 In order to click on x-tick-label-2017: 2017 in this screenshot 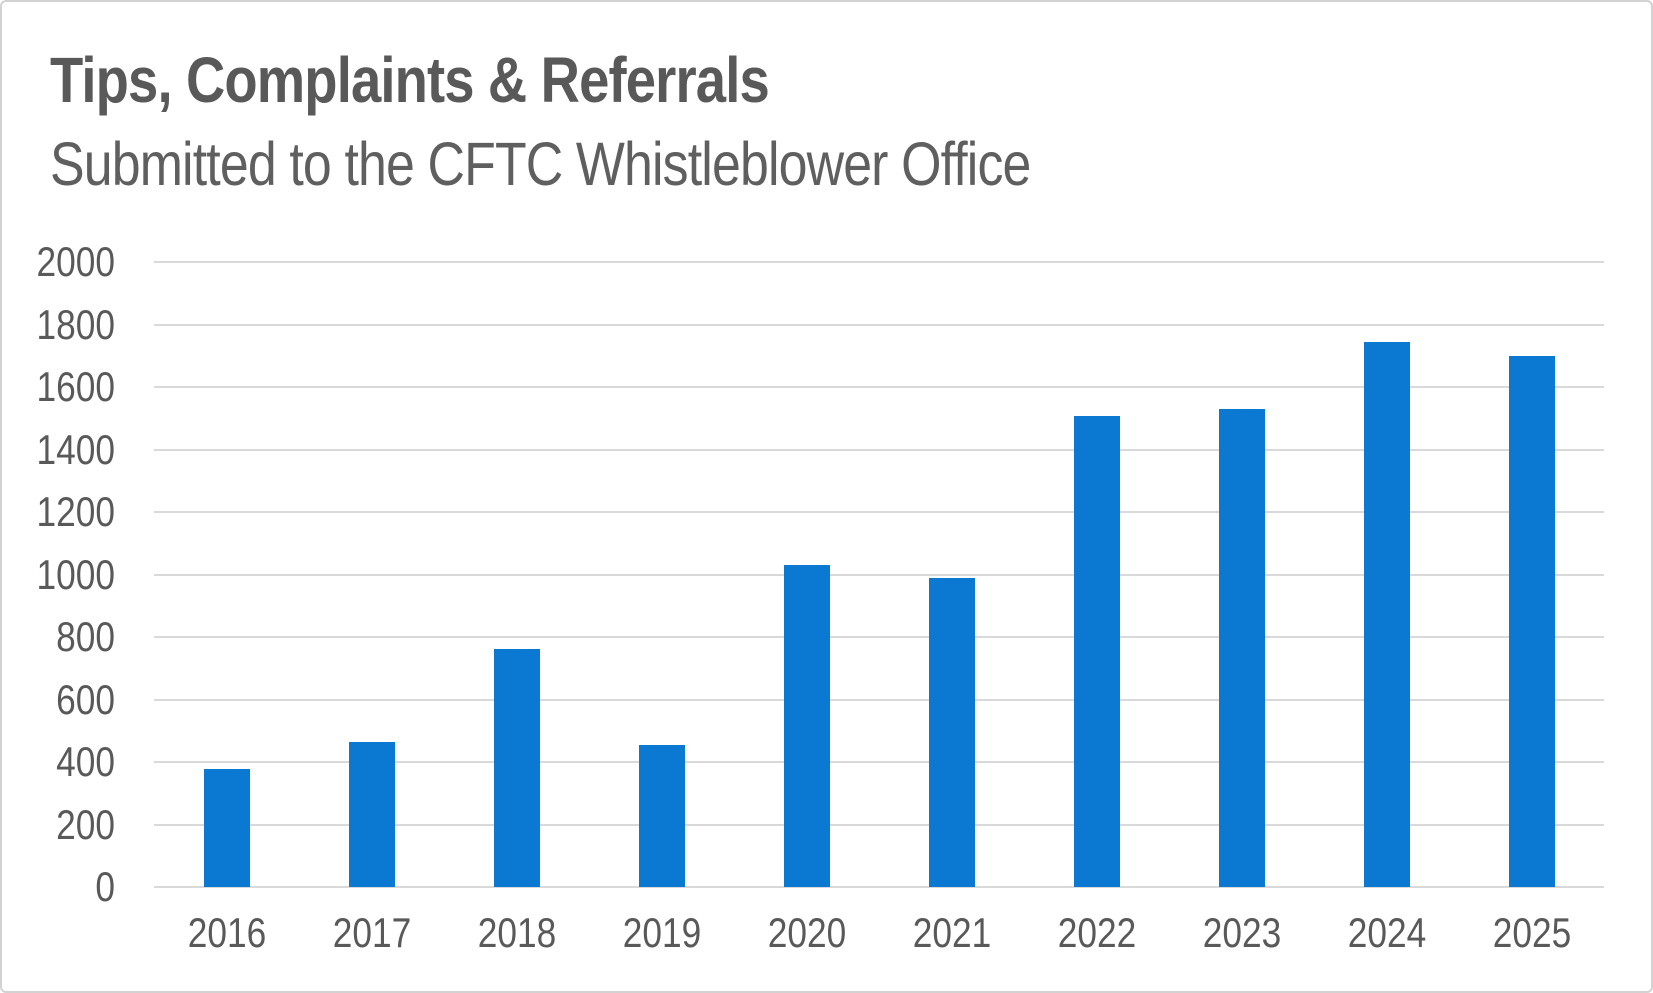, I will do `click(371, 932)`.